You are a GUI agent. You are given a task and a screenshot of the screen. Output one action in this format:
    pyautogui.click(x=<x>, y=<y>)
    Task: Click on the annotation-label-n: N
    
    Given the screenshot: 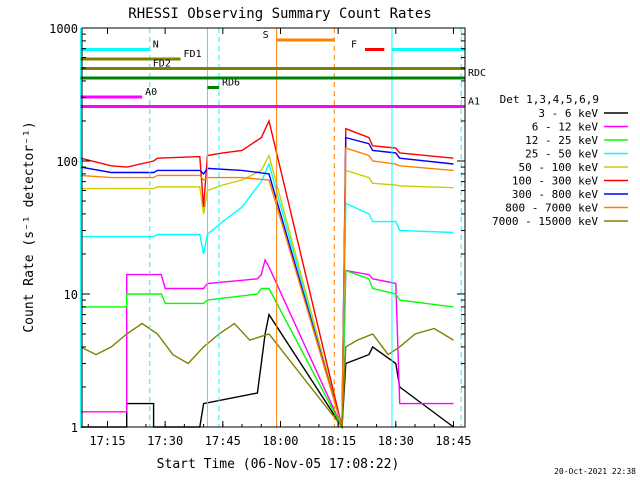 What is the action you would take?
    pyautogui.click(x=156, y=45)
    